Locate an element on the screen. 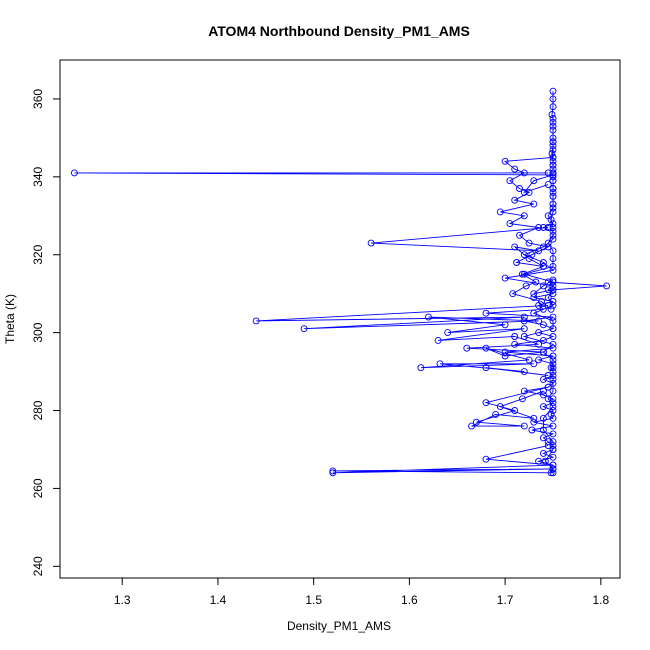  y-tick-label: 320 is located at coordinates (38, 254).